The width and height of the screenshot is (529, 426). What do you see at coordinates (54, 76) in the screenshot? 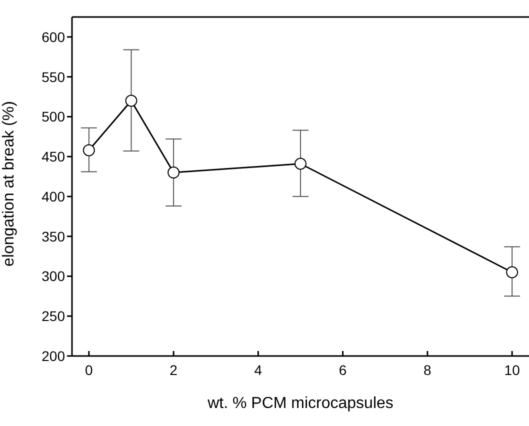
I see `y-tick-label: 550` at bounding box center [54, 76].